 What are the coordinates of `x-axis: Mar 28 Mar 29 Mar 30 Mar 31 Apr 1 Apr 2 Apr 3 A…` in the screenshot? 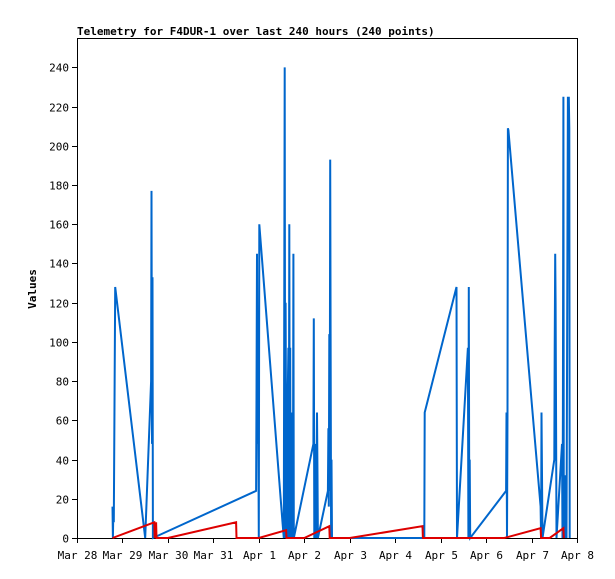 It's located at (326, 550).